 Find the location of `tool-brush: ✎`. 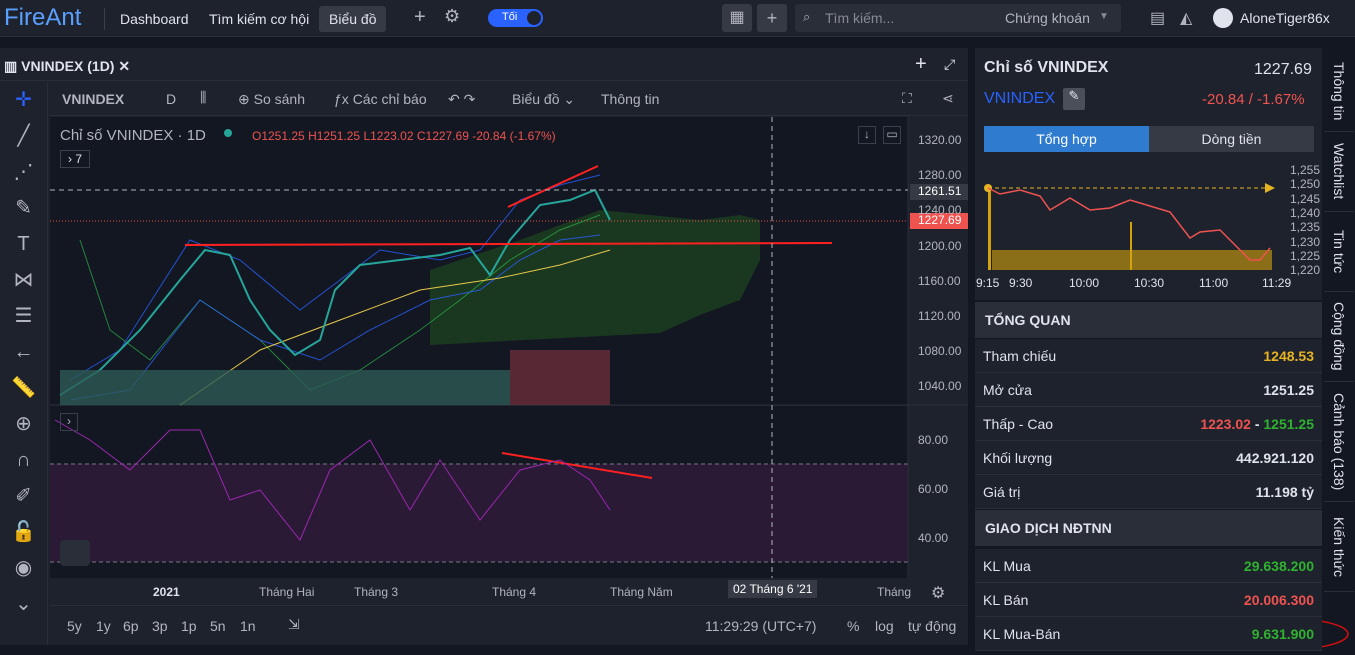

tool-brush: ✎ is located at coordinates (23, 208).